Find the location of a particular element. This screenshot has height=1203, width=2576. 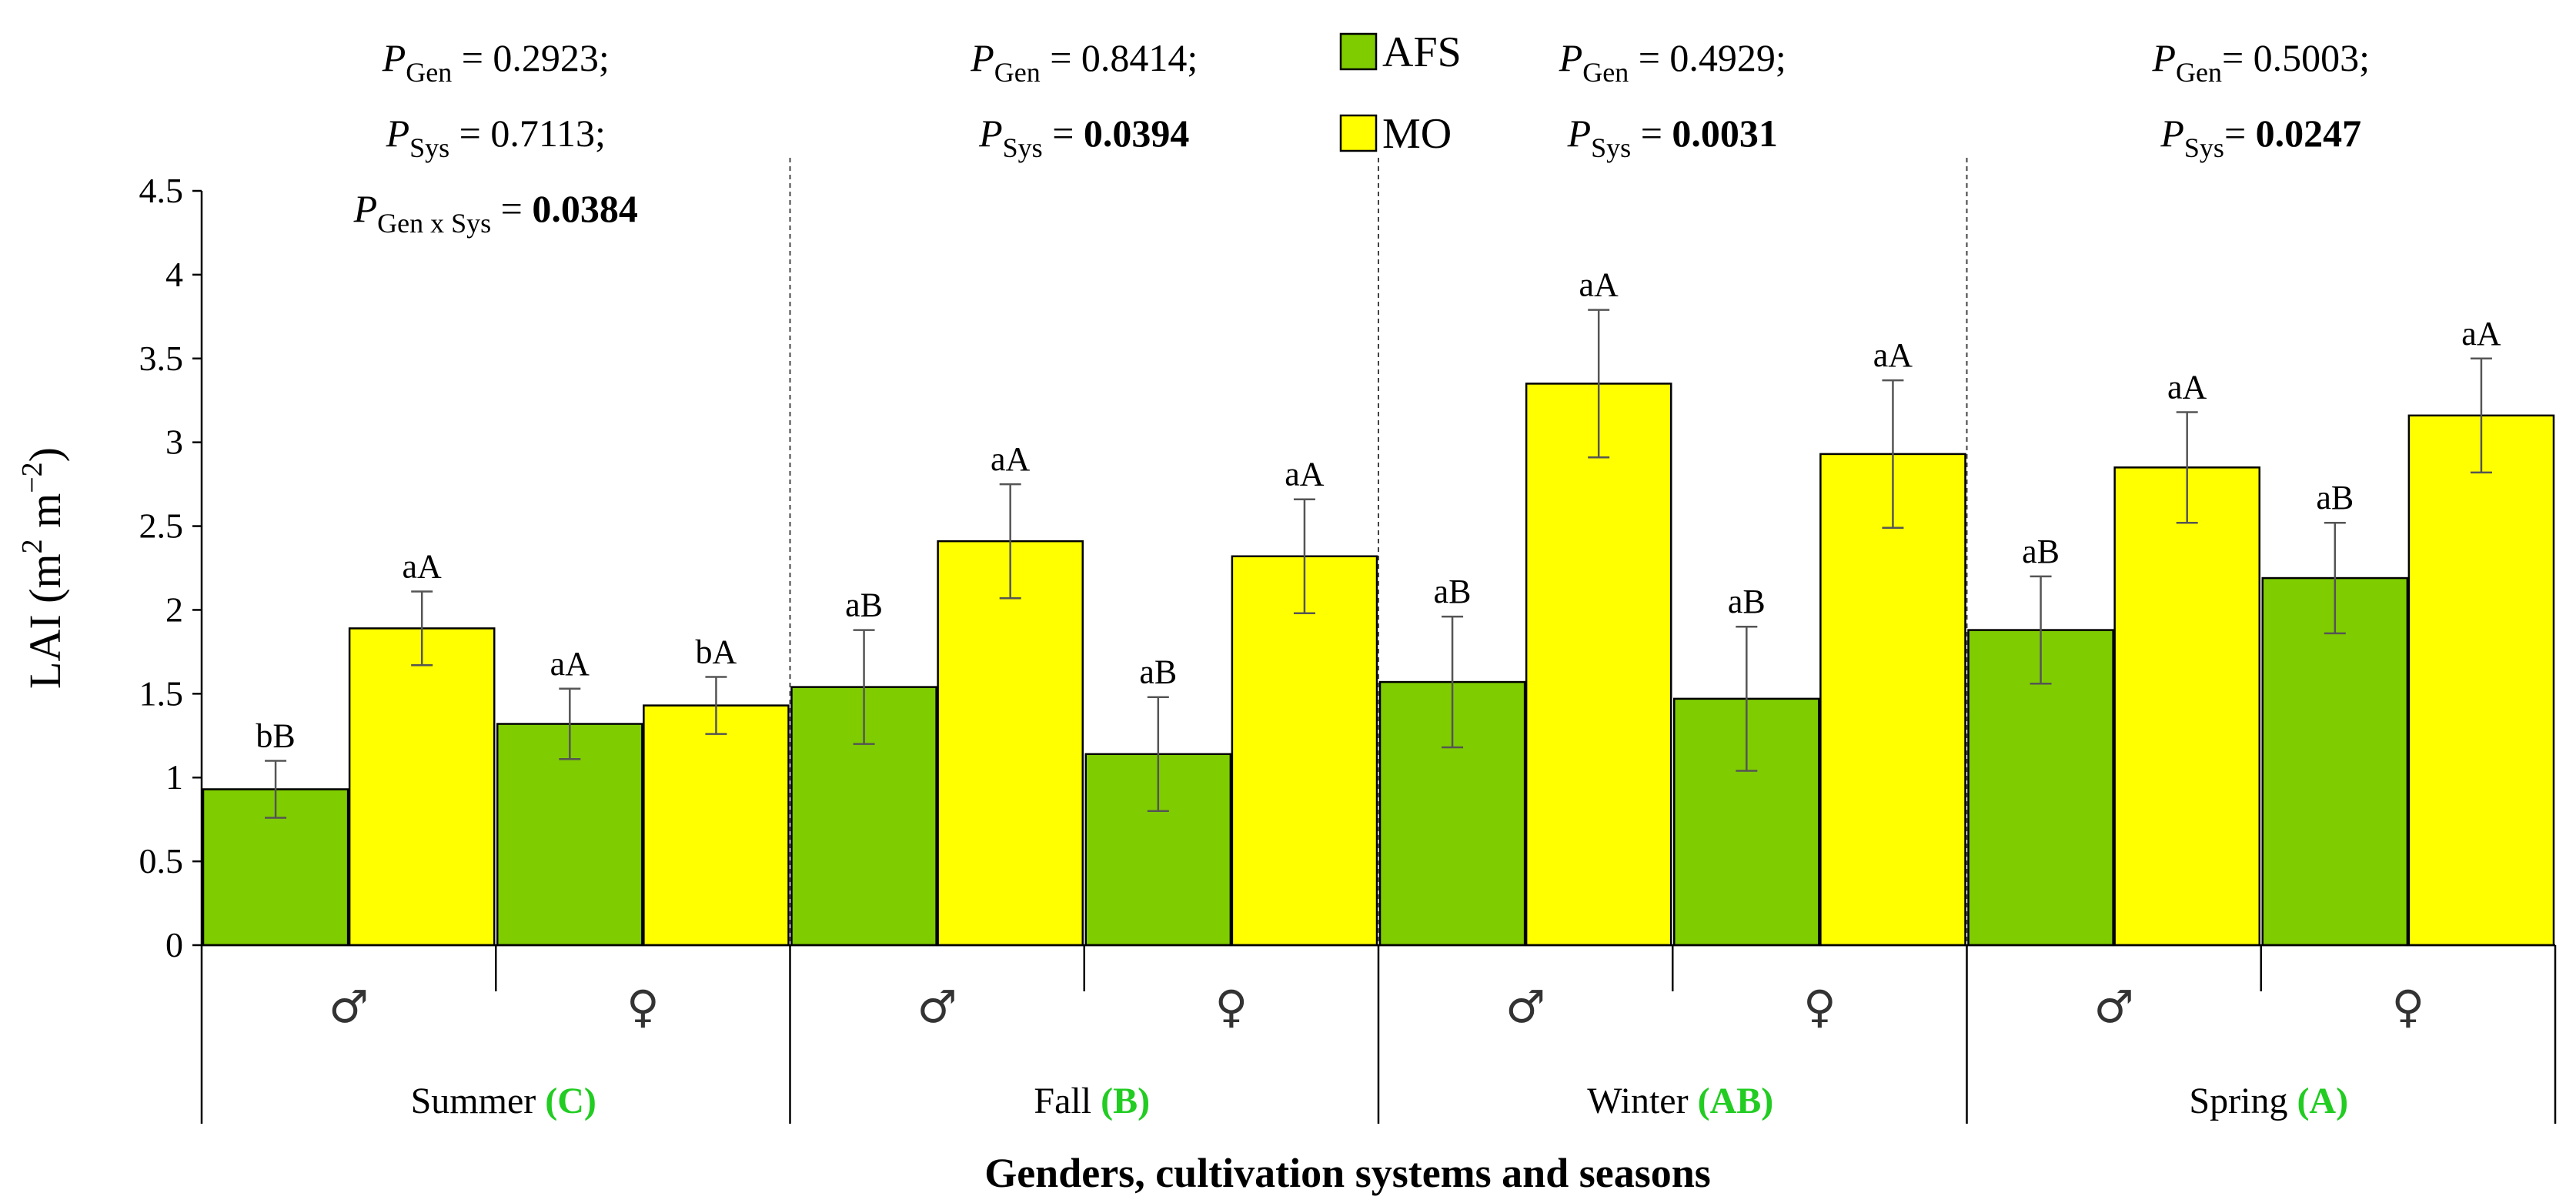

season-label: Fall (B) is located at coordinates (1092, 1101).